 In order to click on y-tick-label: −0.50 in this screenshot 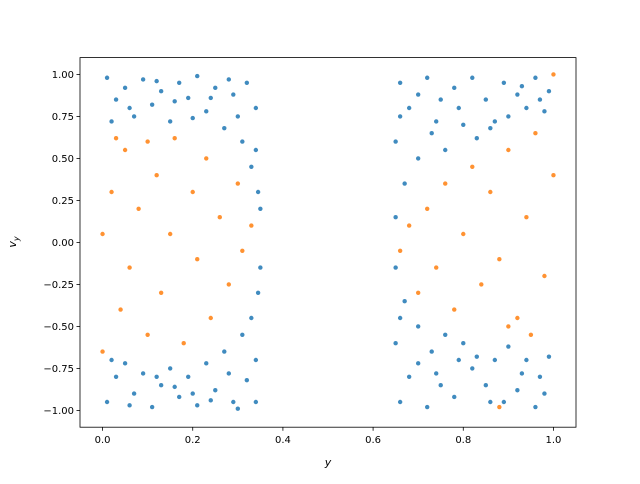, I will do `click(58, 327)`.